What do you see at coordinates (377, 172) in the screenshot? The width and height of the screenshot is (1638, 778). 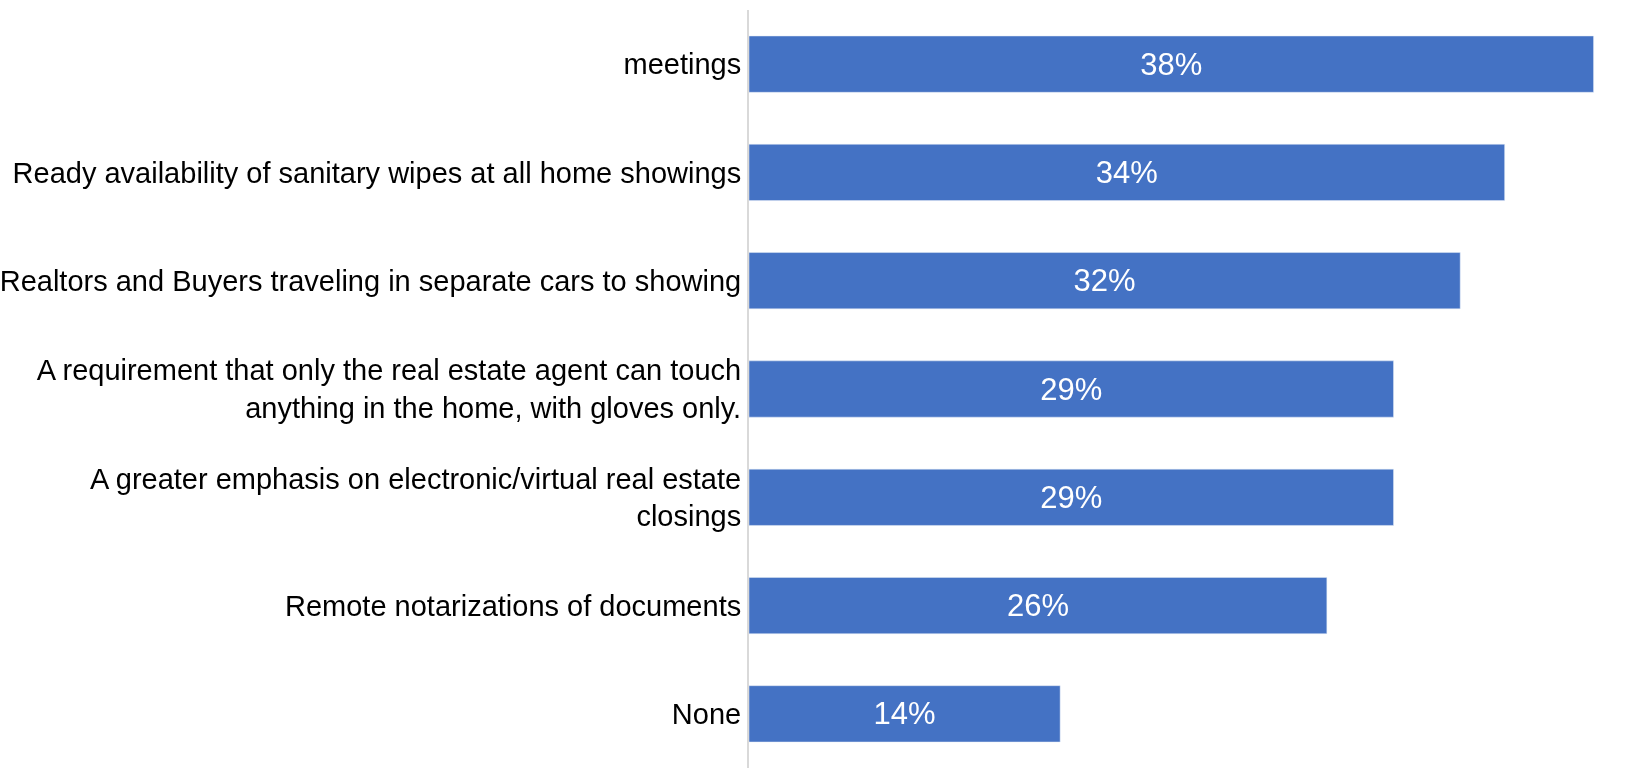 I see `y-tick-label: Ready availability of sanitary wipes at all home showings` at bounding box center [377, 172].